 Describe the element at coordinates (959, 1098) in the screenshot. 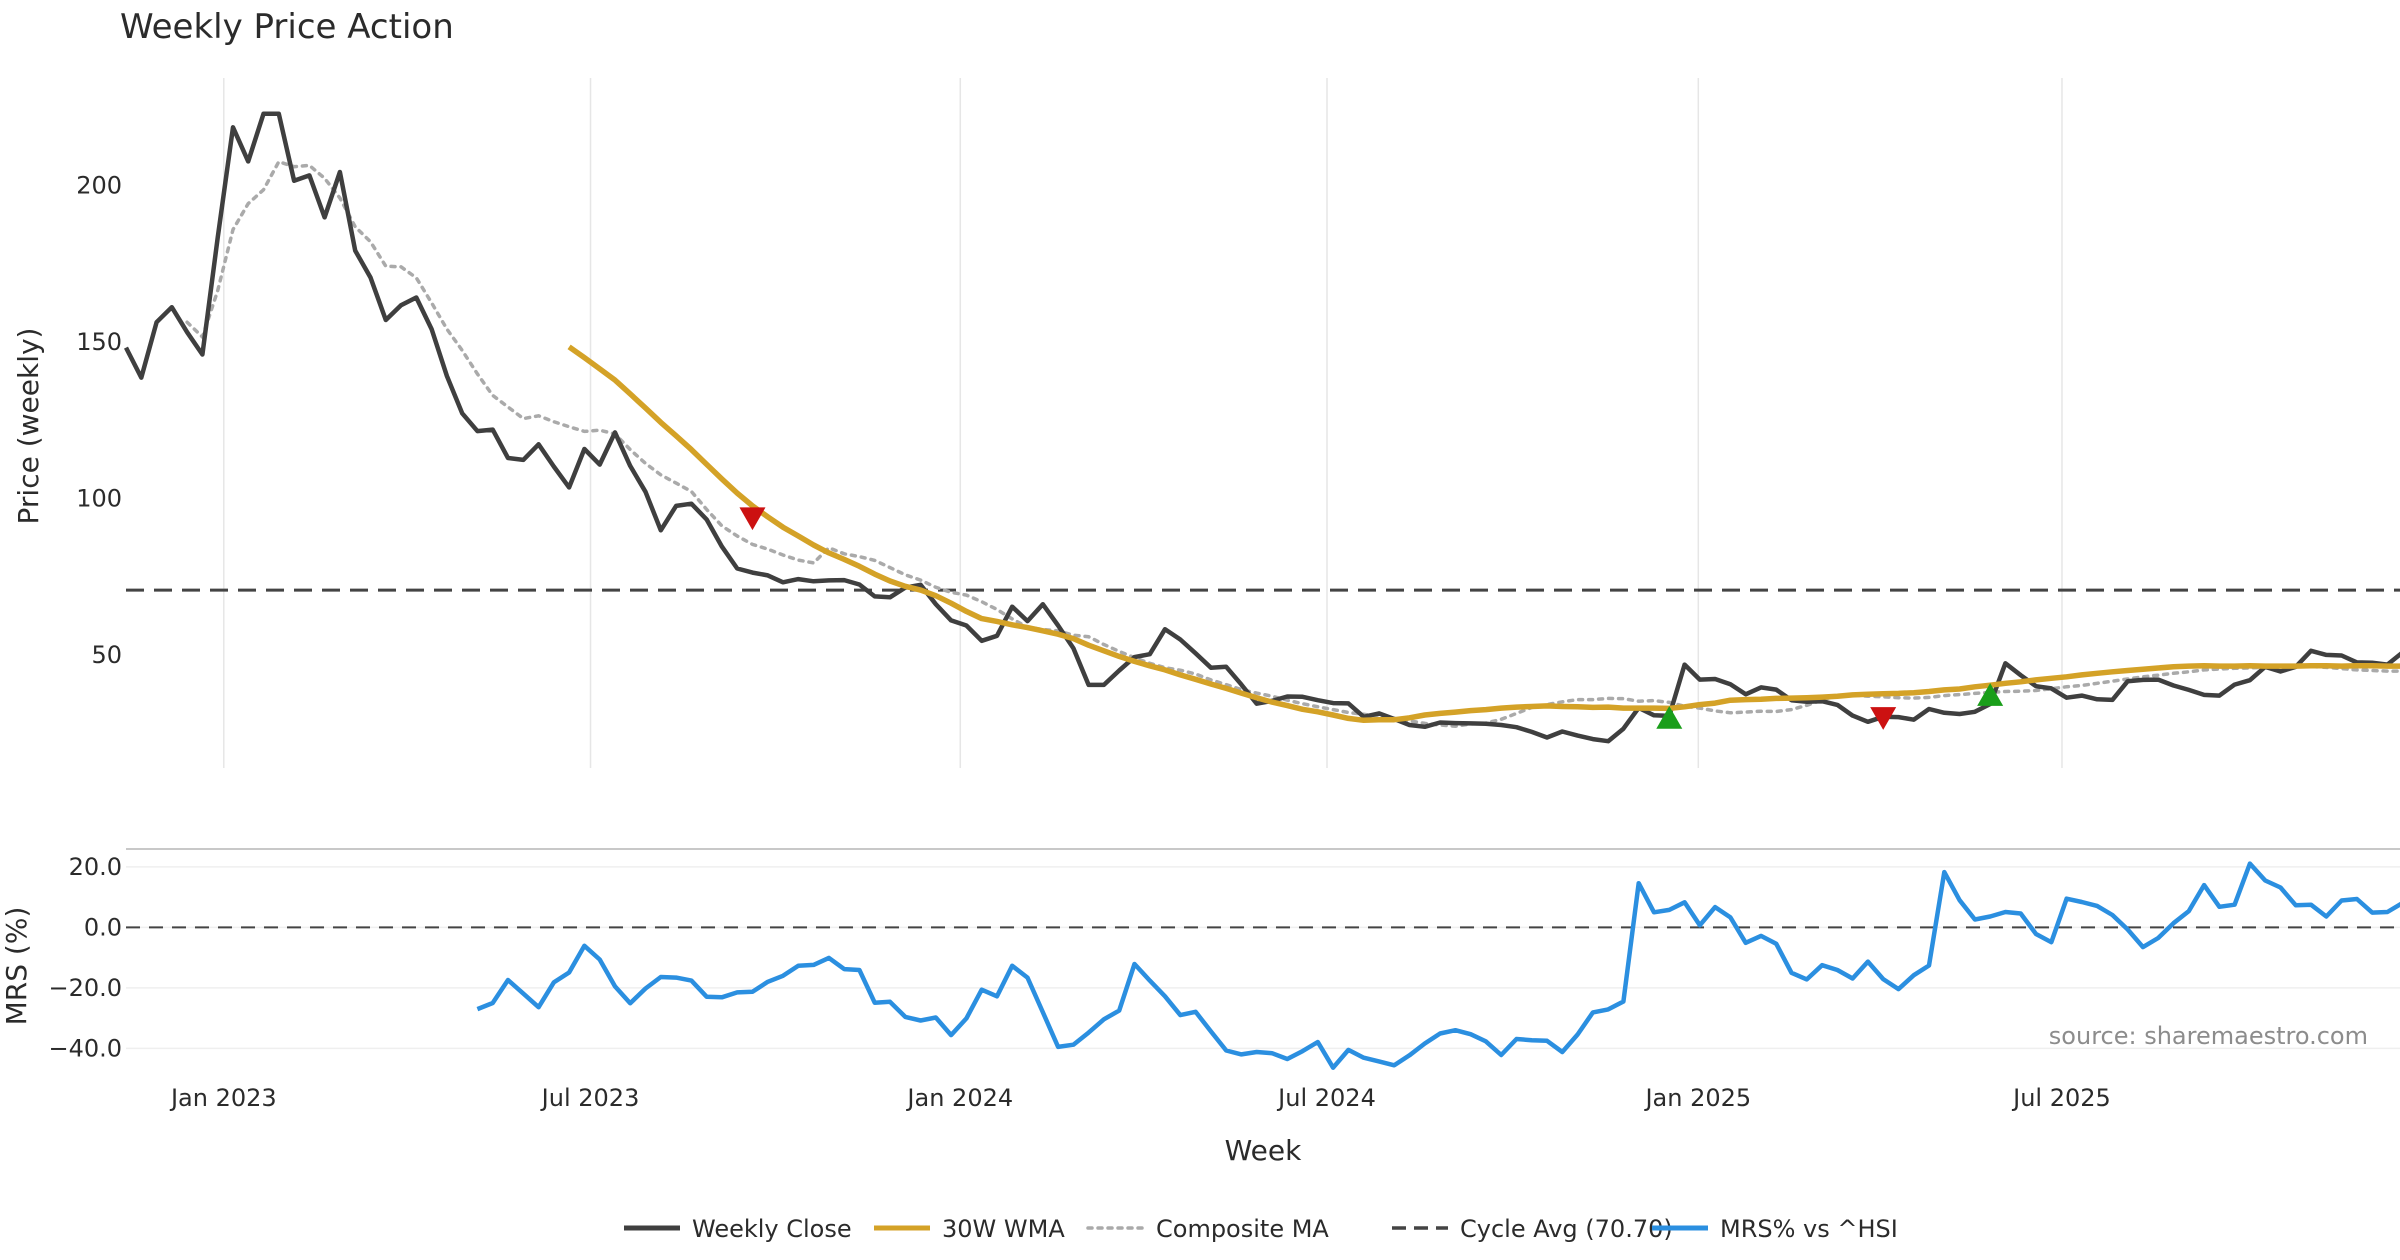

I see `x-tick-label: Jan 2024` at that location.